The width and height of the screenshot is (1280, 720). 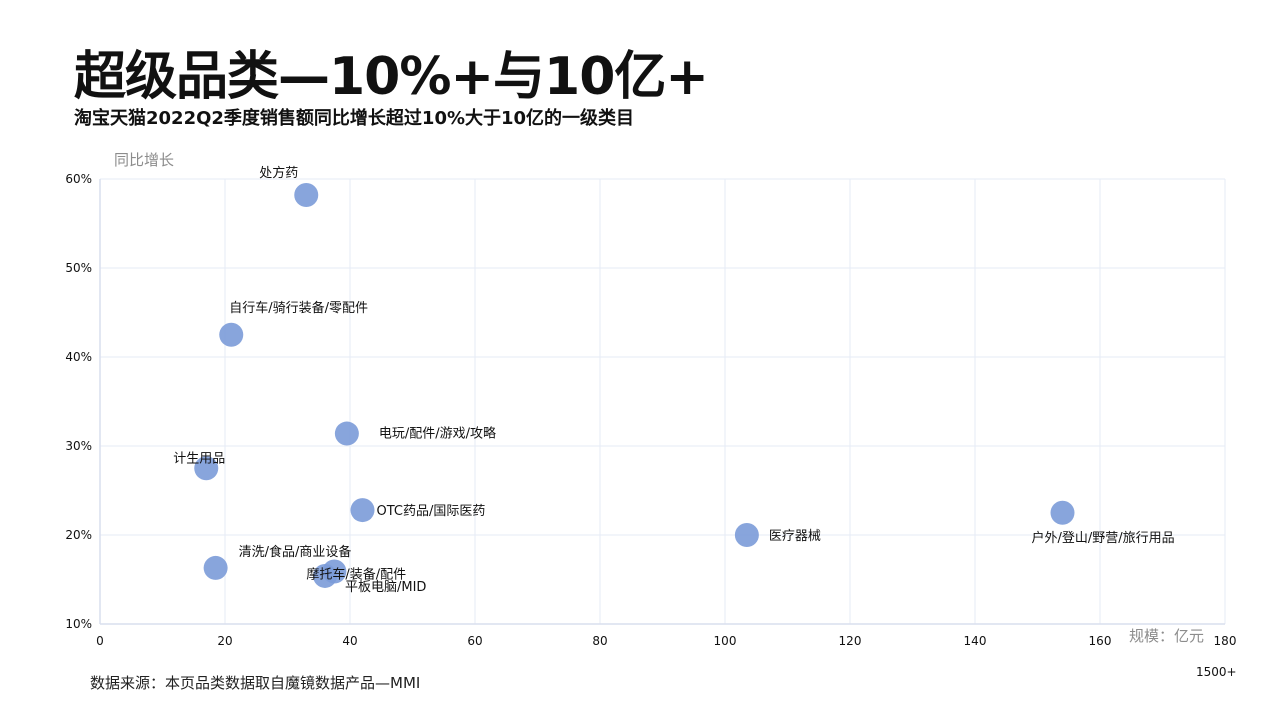 What do you see at coordinates (356, 574) in the screenshot?
I see `data-point-label: 摩托车/装备/配件` at bounding box center [356, 574].